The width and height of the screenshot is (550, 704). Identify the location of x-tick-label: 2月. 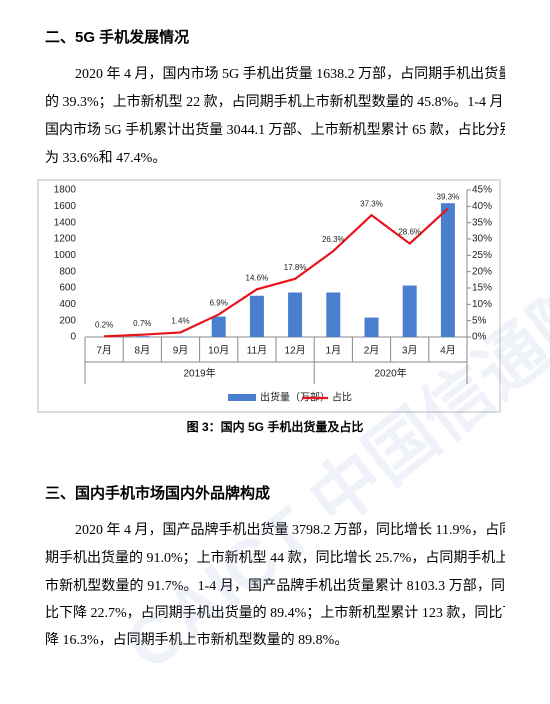
(372, 351).